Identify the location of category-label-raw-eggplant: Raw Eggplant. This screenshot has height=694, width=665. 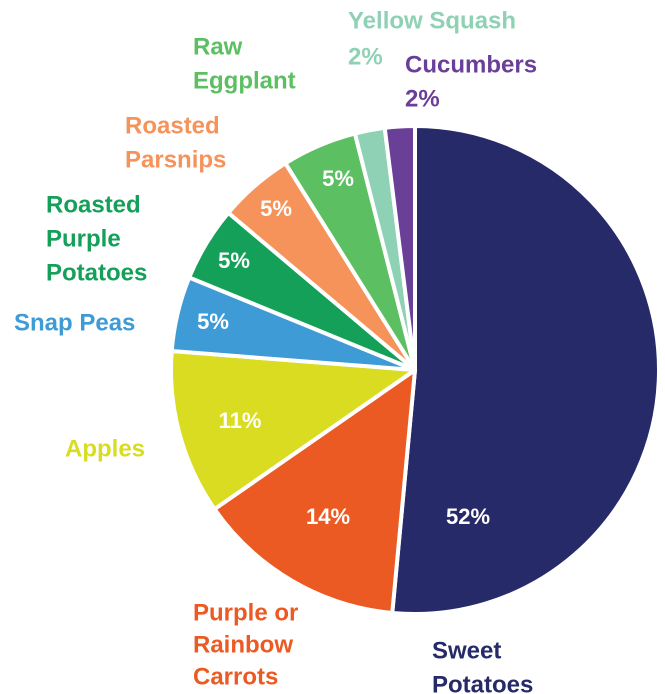
(244, 63).